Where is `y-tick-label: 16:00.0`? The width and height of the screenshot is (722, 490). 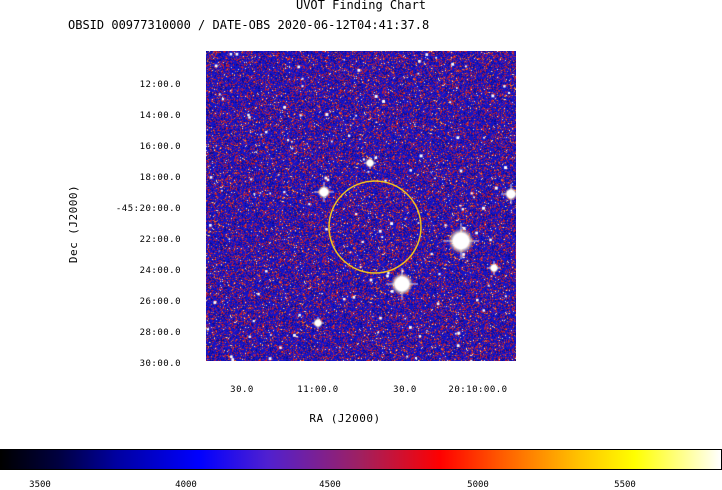
y-tick-label: 16:00.0 is located at coordinates (160, 147).